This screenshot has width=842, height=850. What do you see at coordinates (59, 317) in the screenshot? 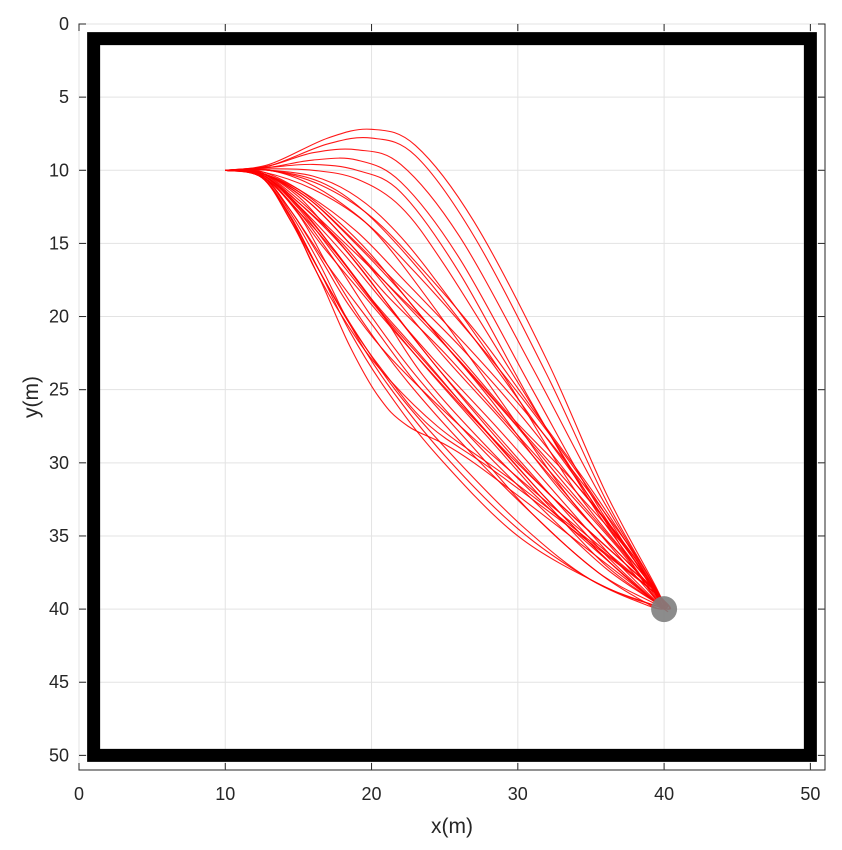
I see `y-tick-label: 20` at bounding box center [59, 317].